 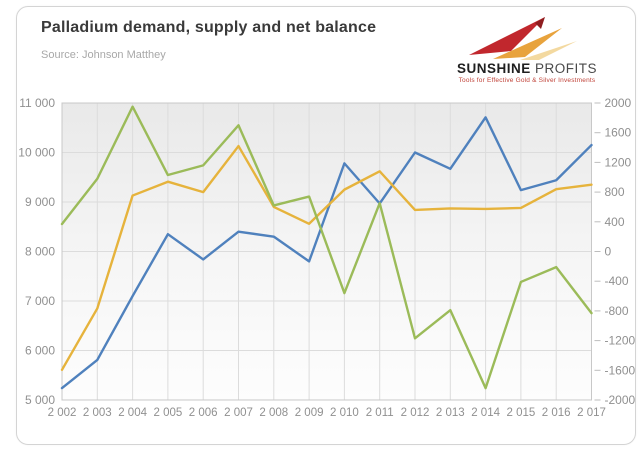 What do you see at coordinates (493, 68) in the screenshot?
I see `logo-brand-bold: SUNSHINE` at bounding box center [493, 68].